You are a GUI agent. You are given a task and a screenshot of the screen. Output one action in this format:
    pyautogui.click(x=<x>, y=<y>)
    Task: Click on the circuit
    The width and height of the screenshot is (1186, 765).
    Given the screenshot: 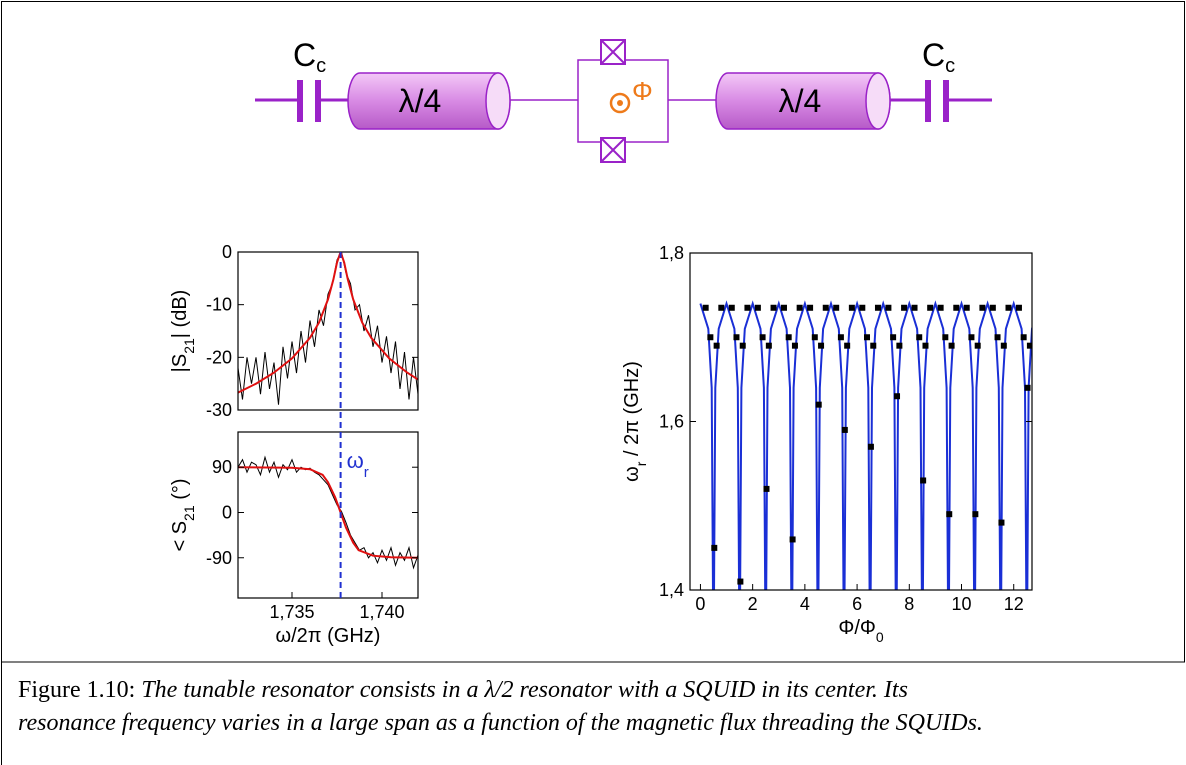 What is the action you would take?
    pyautogui.click(x=623, y=101)
    